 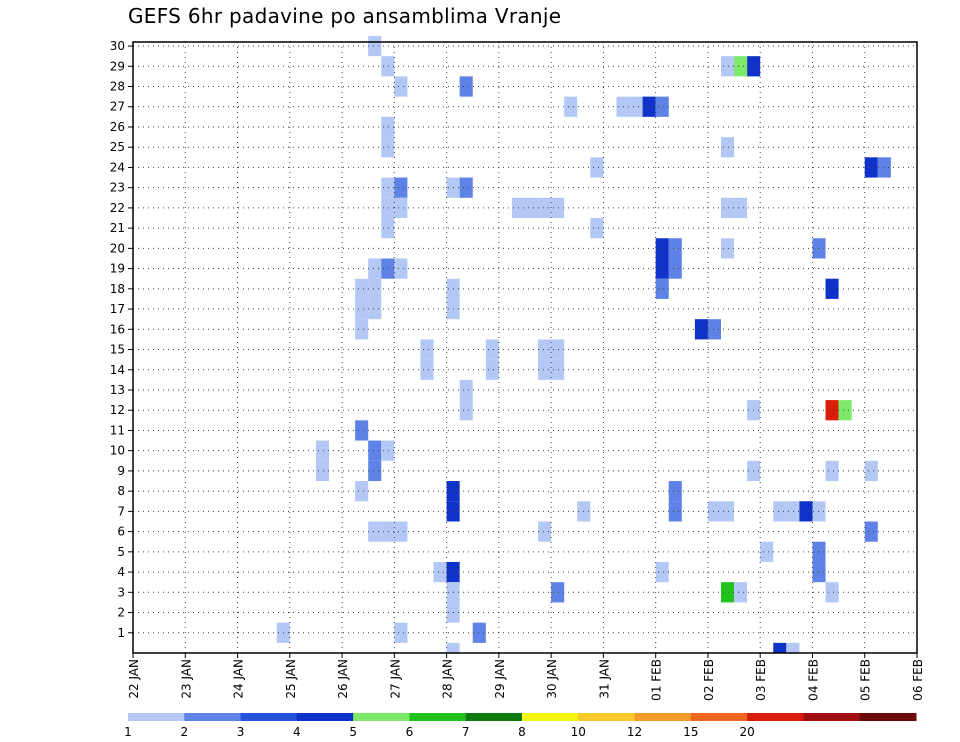 What do you see at coordinates (117, 269) in the screenshot?
I see `y-tick-label: 19` at bounding box center [117, 269].